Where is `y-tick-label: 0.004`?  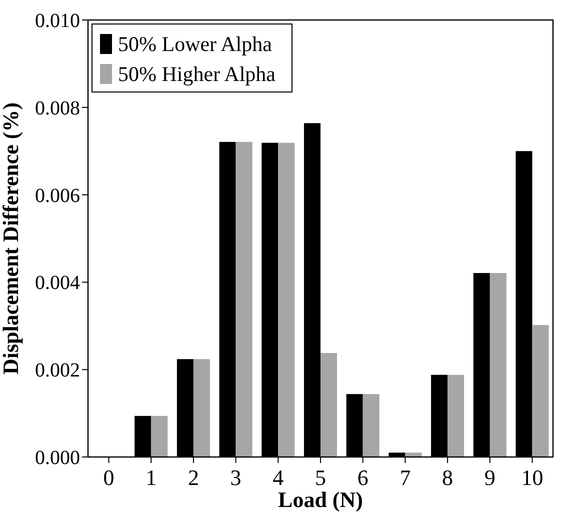 y-tick-label: 0.004 is located at coordinates (57, 283).